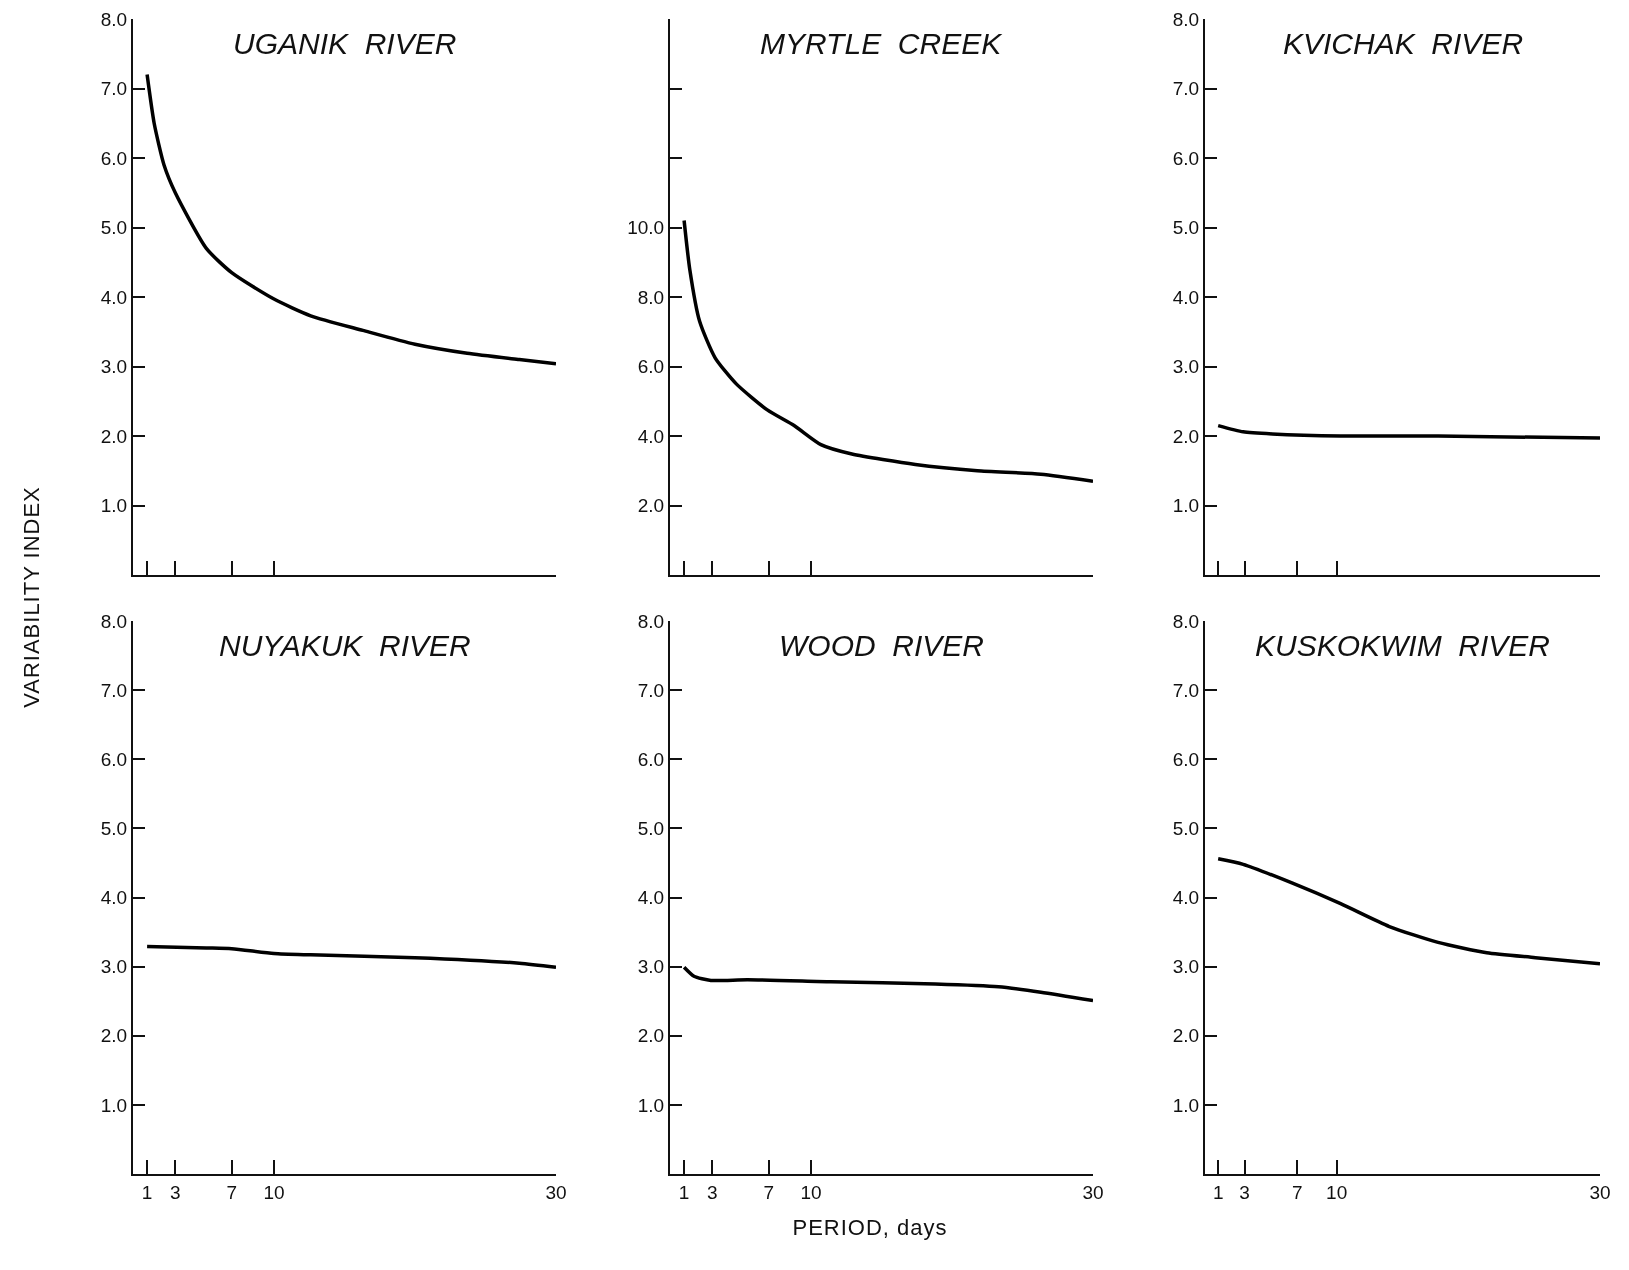 Image resolution: width=1629 pixels, height=1270 pixels. Describe the element at coordinates (882, 645) in the screenshot. I see `chart-title: WOOD RIVER` at that location.